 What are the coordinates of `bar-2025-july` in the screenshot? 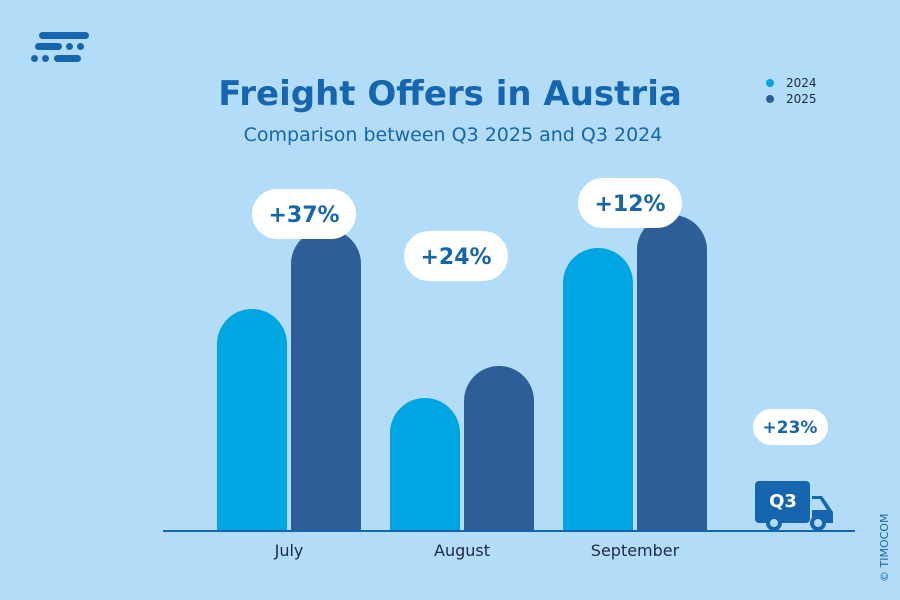 It's located at (326, 380).